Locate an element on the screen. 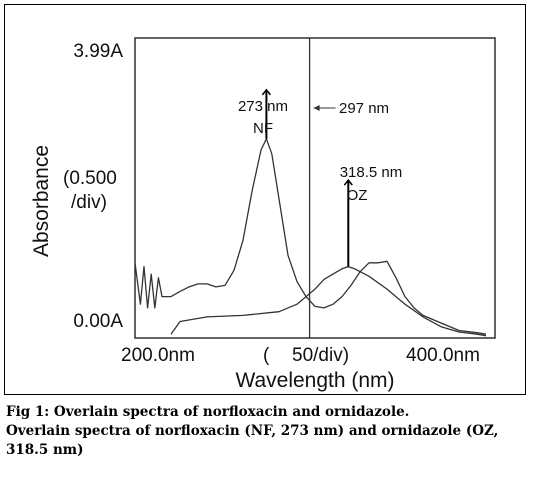 Image resolution: width=533 pixels, height=479 pixels. series-line-oz is located at coordinates (328, 301).